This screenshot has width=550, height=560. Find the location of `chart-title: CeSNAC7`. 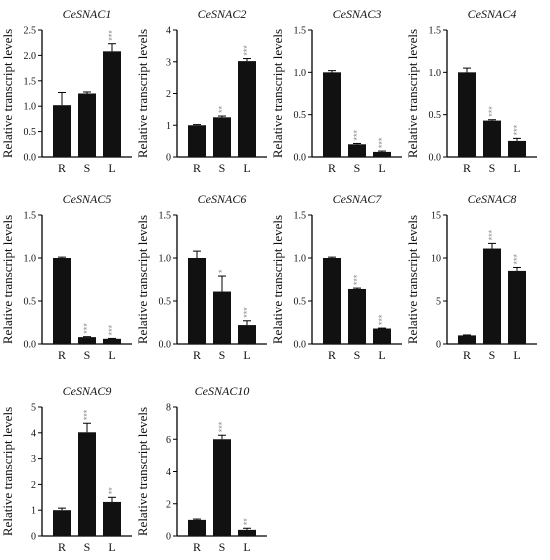

chart-title: CeSNAC7 is located at coordinates (358, 199).